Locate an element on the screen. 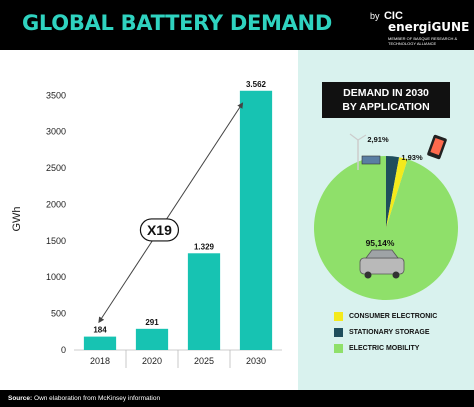  pie-title-text: DEMAND IN 2030 BY APPLICATION is located at coordinates (386, 100).